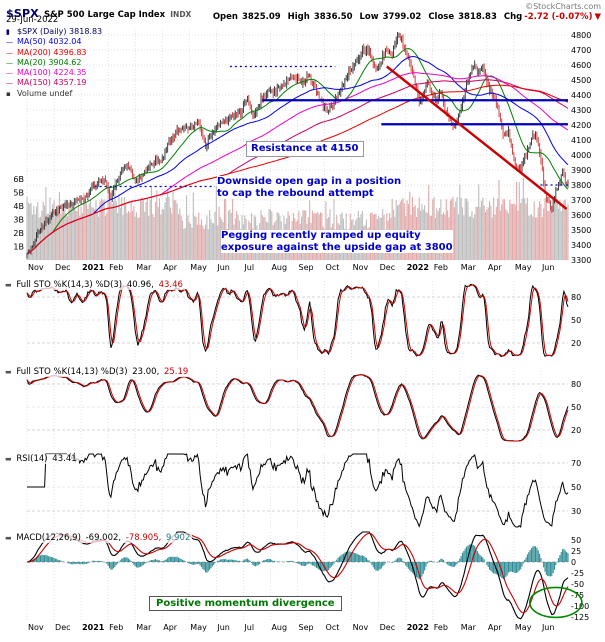 Image resolution: width=605 pixels, height=642 pixels. Describe the element at coordinates (576, 430) in the screenshot. I see `svg-text: 20` at that location.